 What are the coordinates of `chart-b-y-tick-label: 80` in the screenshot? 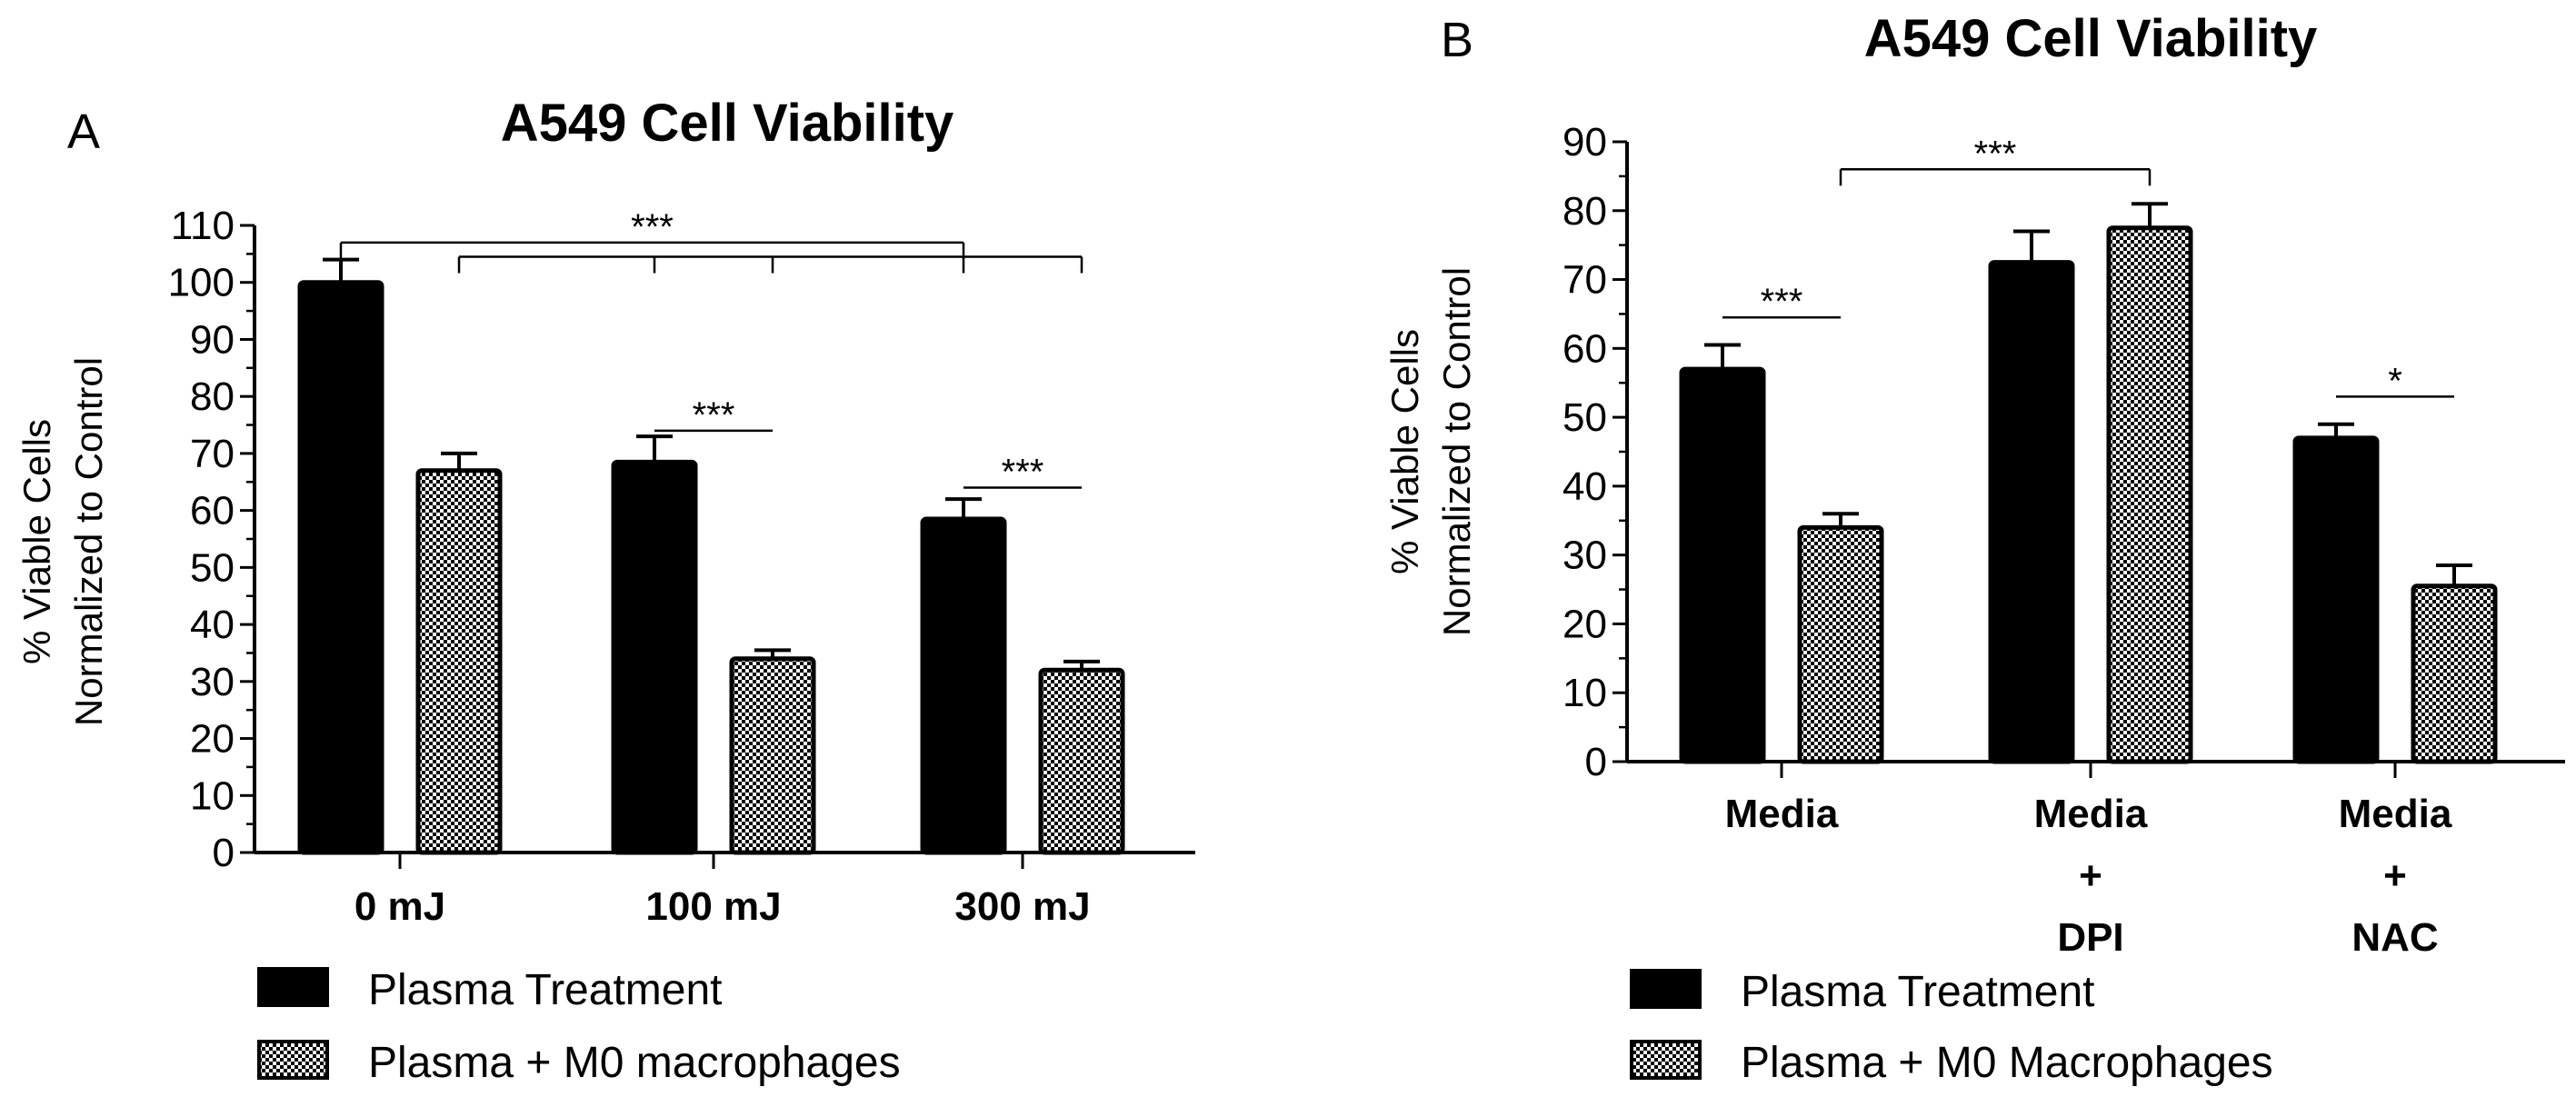 It's located at (1585, 211).